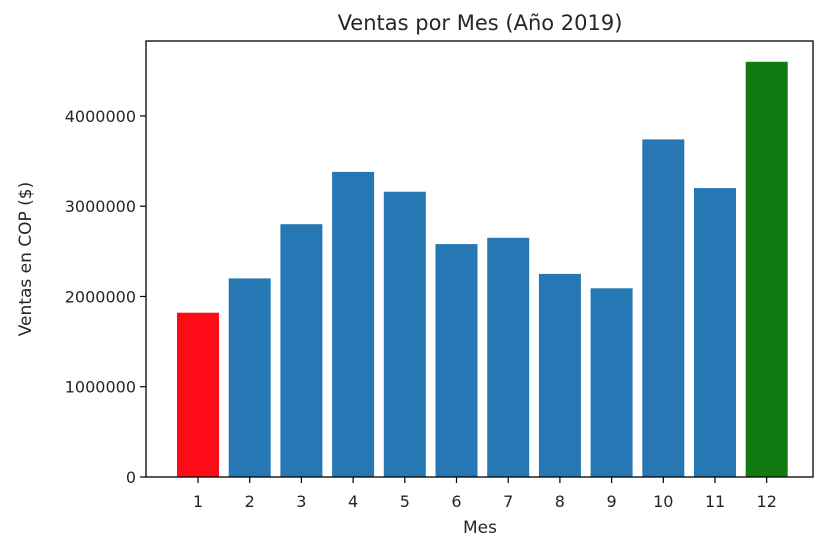  What do you see at coordinates (131, 477) in the screenshot?
I see `y-tick-label: 0` at bounding box center [131, 477].